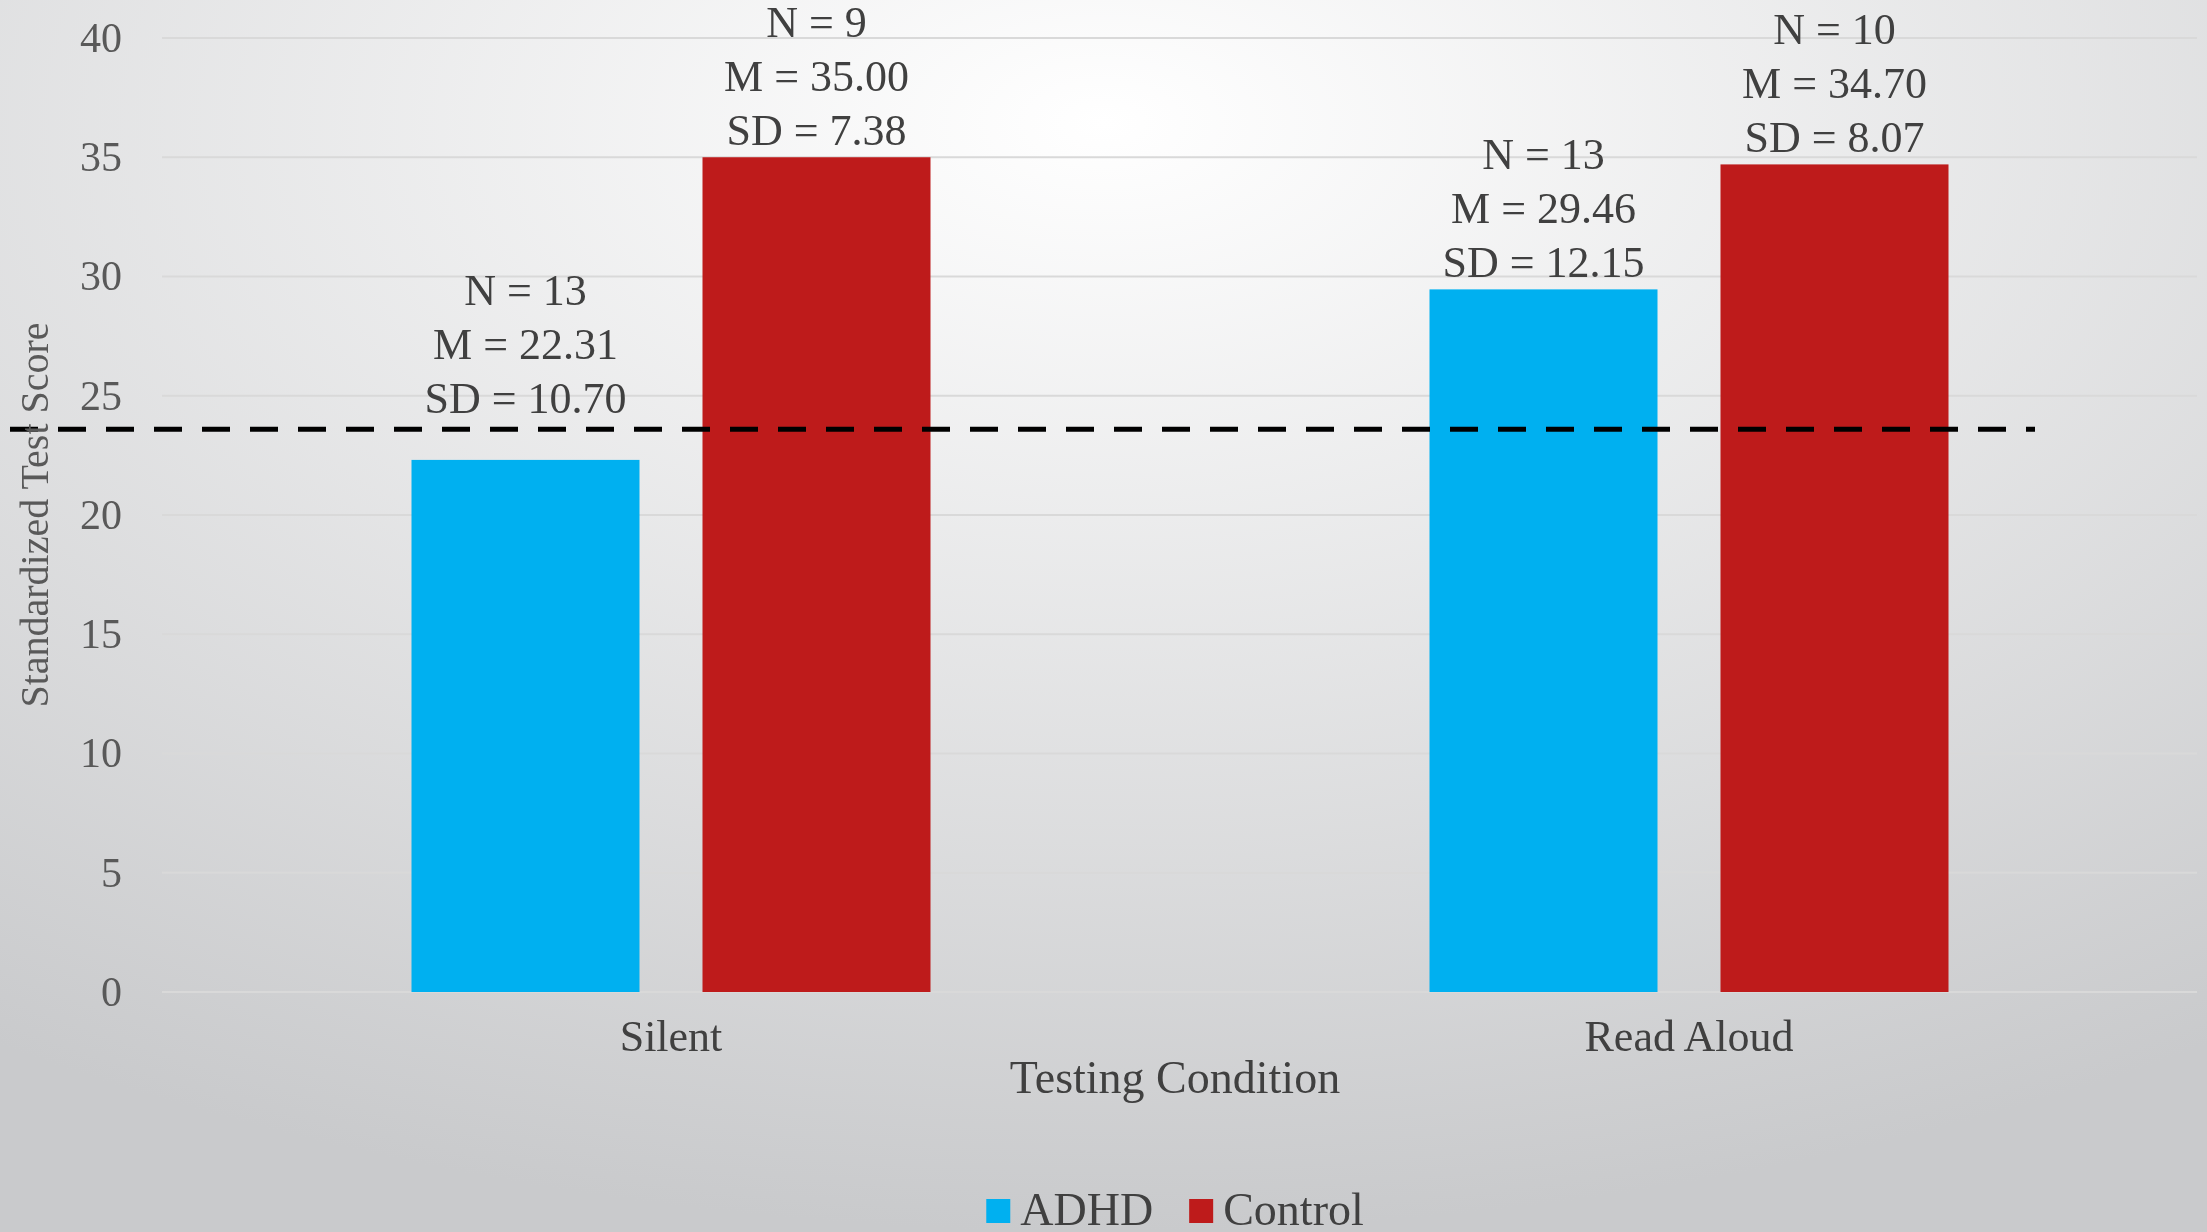  I want to click on data-label: N = 9 M = 35.00 SD = 7.38, so click(816, 78).